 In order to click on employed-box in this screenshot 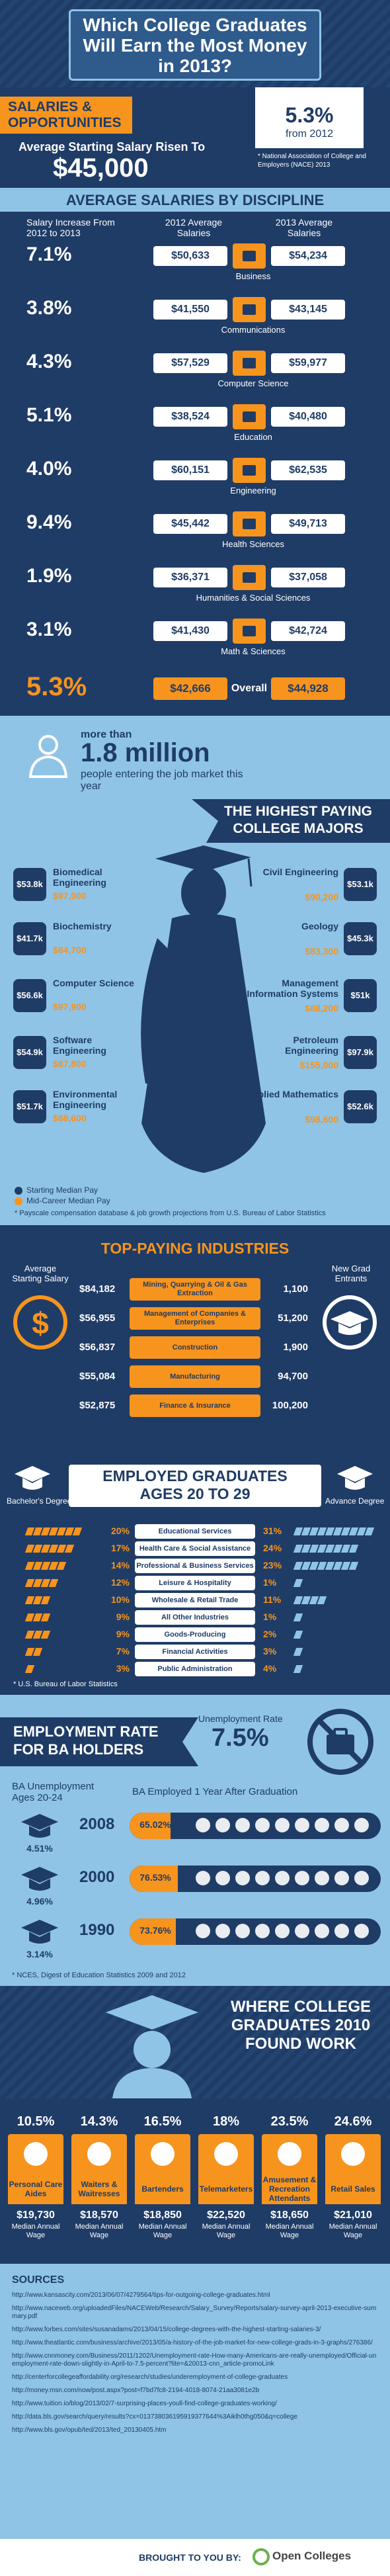, I will do `click(195, 1486)`.